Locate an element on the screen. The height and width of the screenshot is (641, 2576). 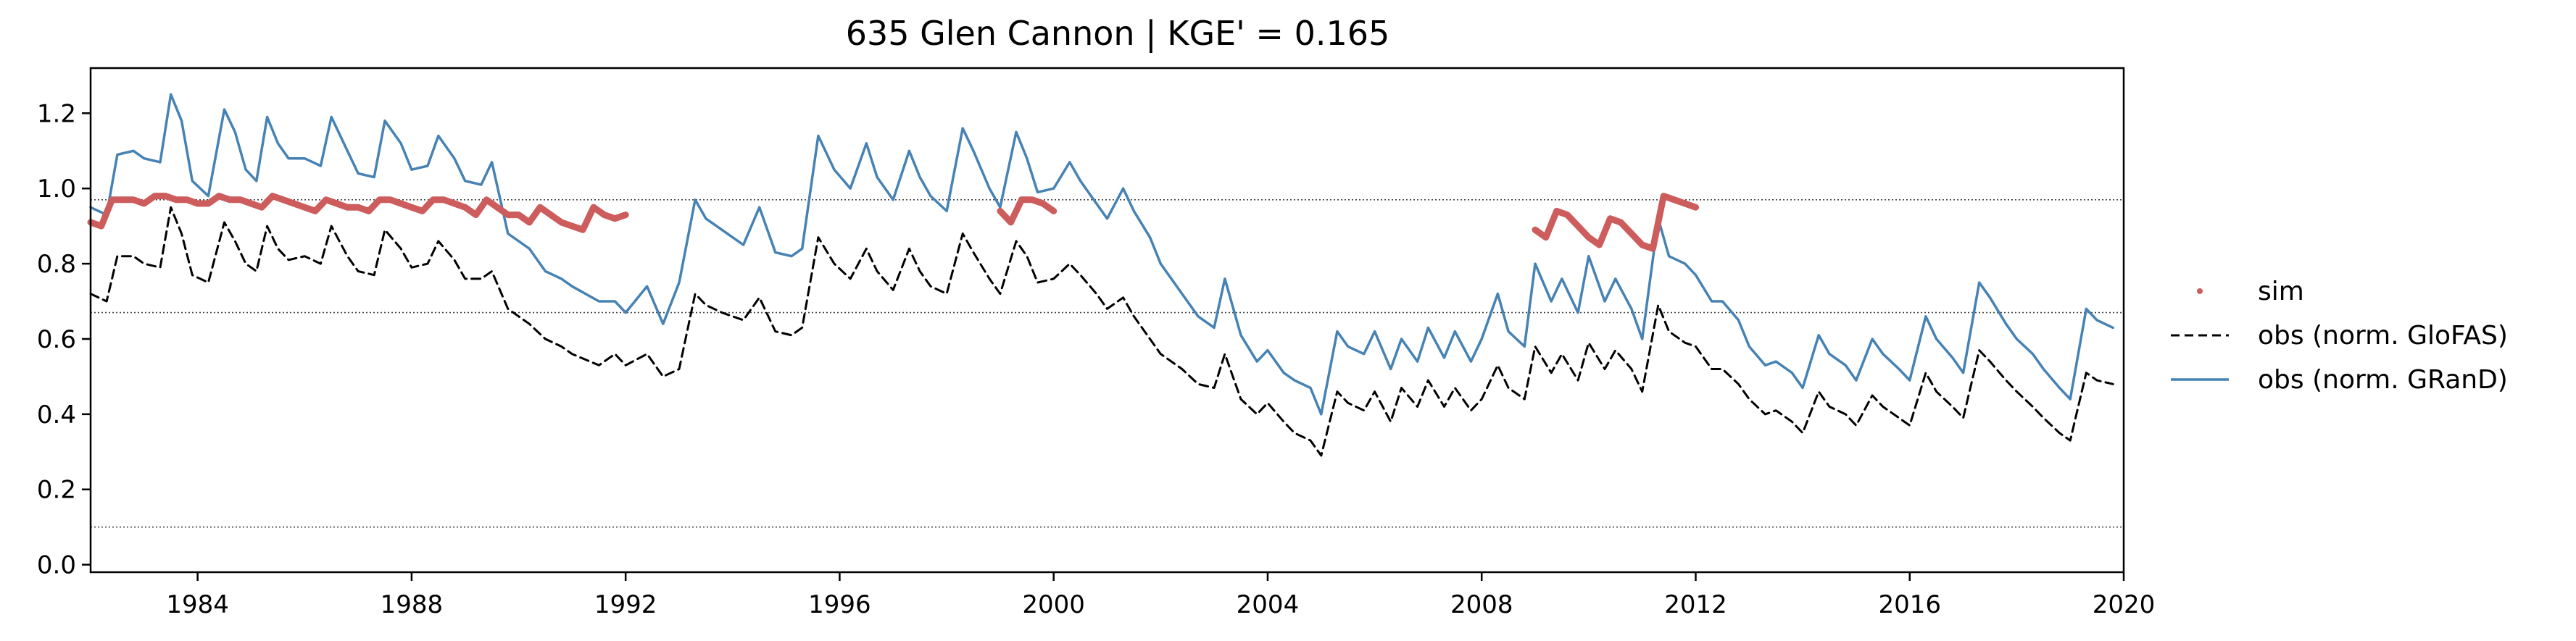
x-tick-label: 2020 is located at coordinates (2124, 605).